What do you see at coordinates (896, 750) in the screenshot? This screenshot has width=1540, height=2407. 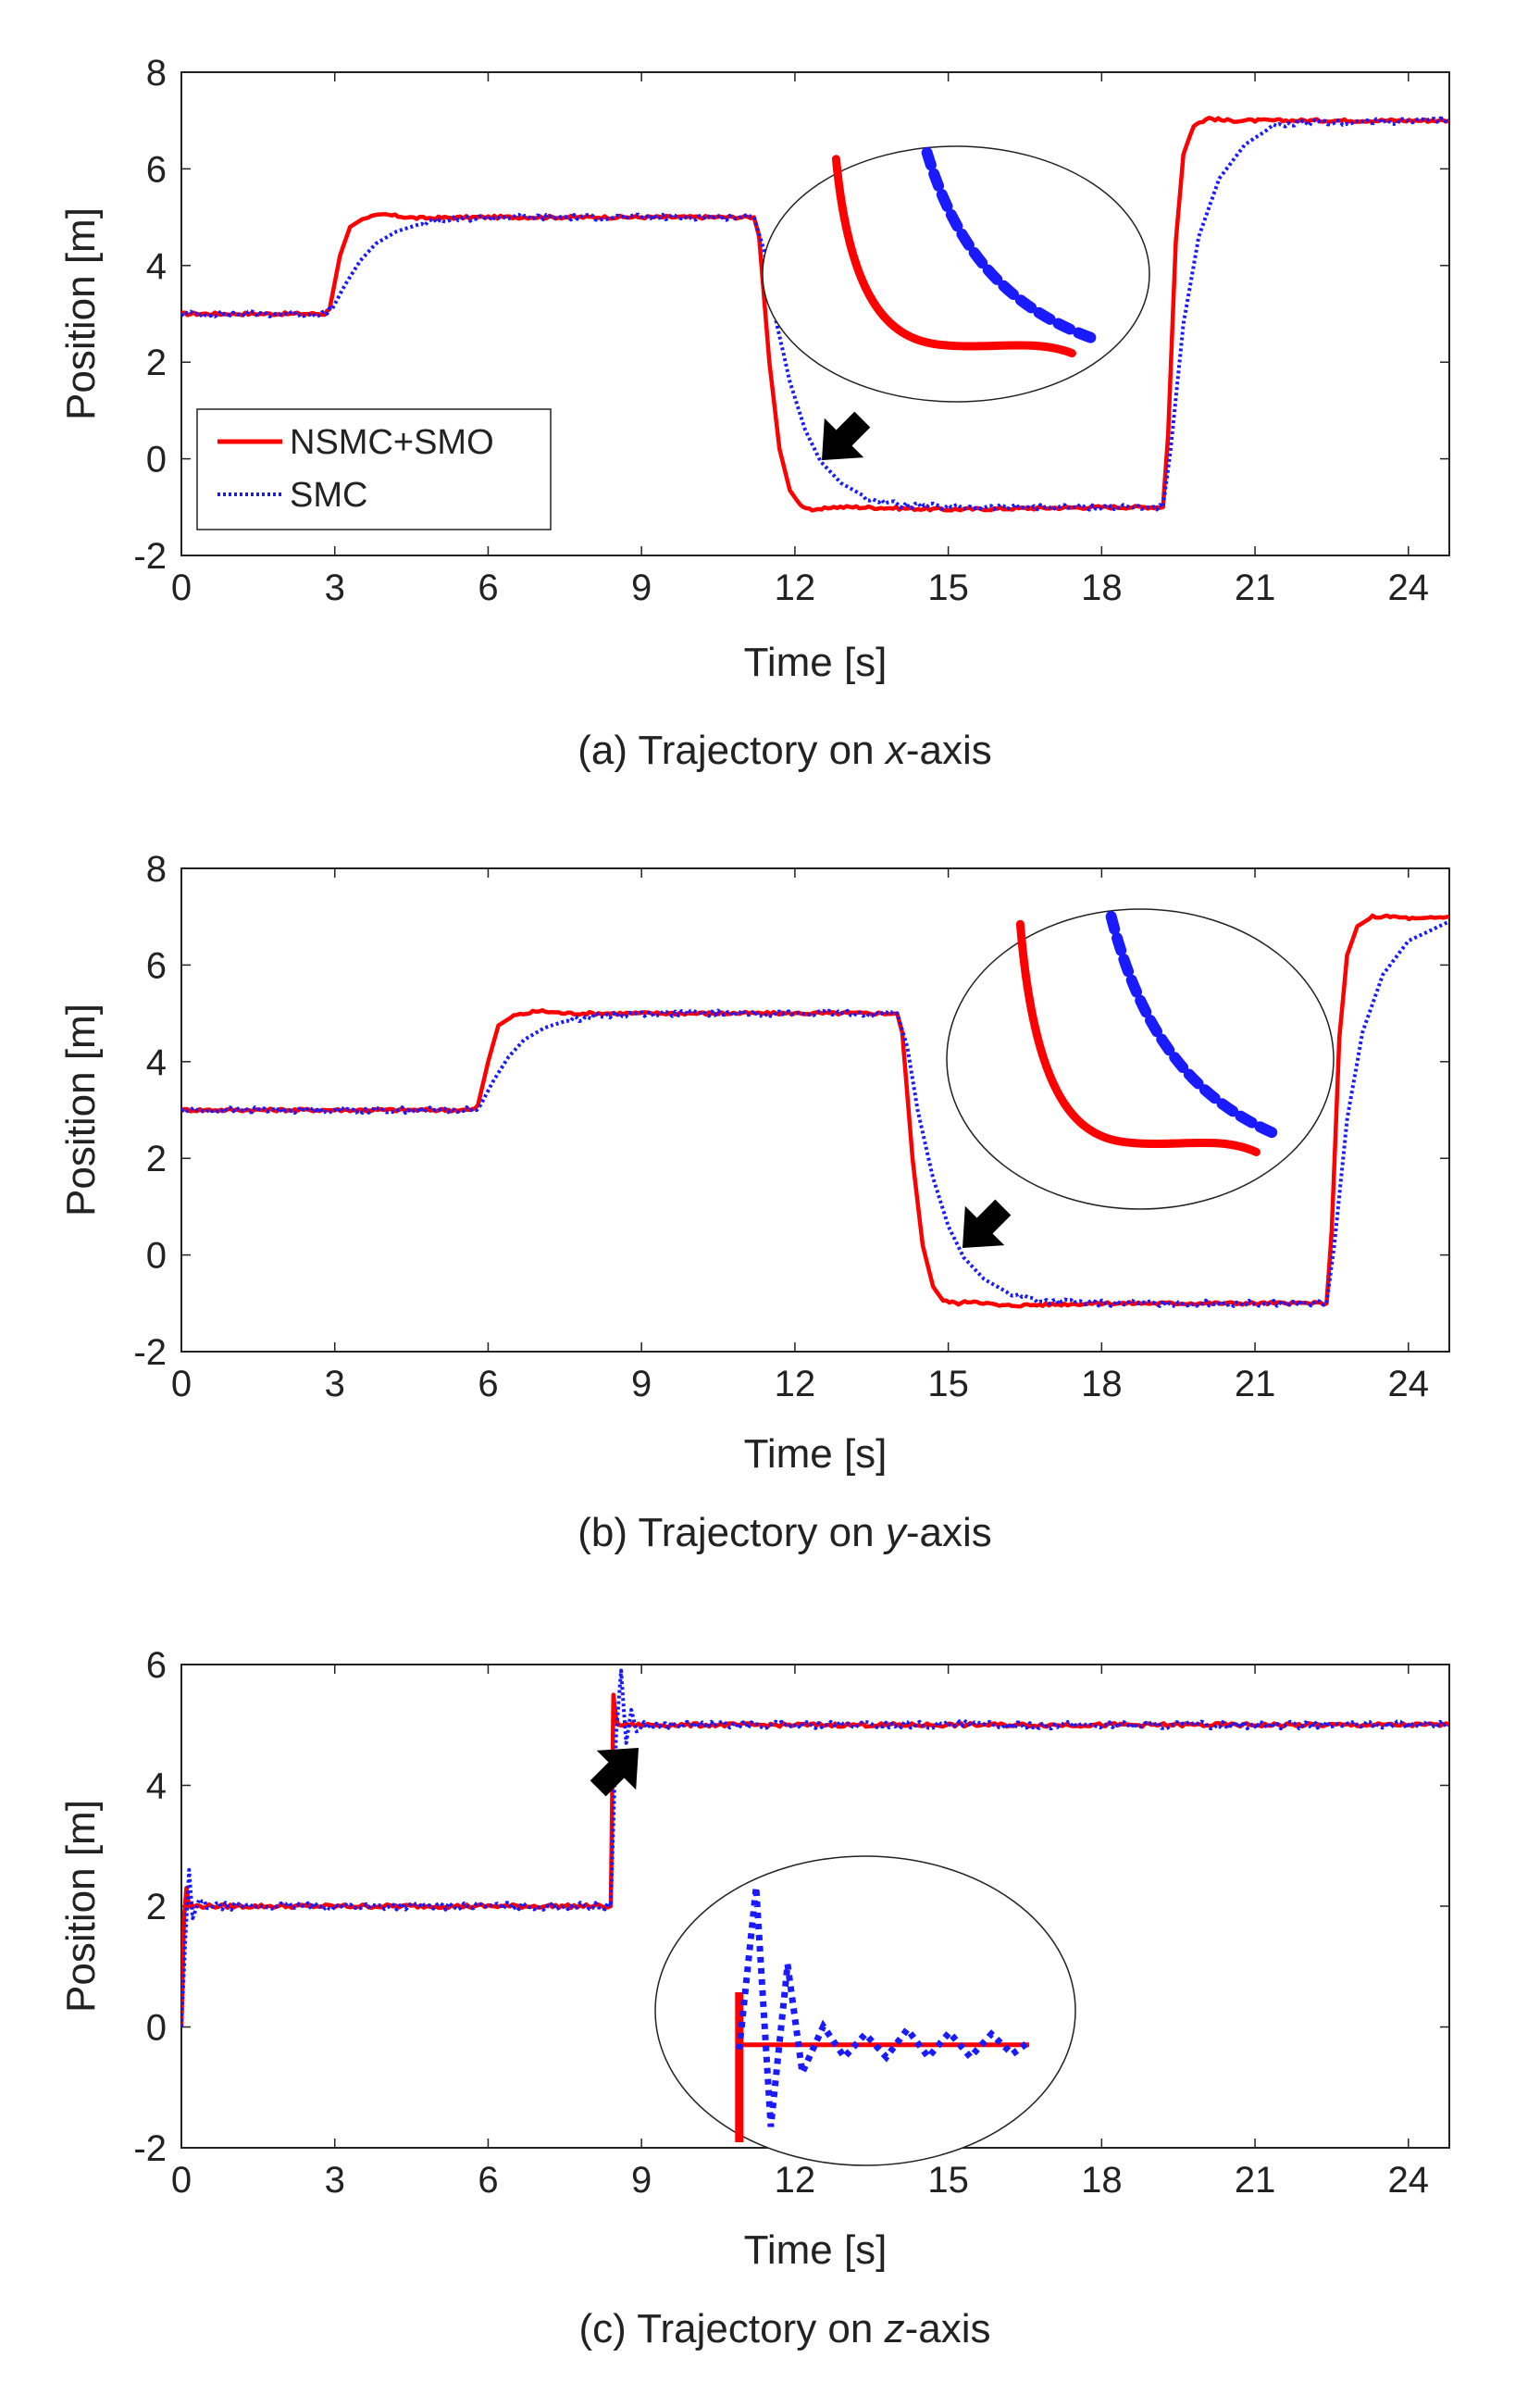 I see `caption-axis: x` at bounding box center [896, 750].